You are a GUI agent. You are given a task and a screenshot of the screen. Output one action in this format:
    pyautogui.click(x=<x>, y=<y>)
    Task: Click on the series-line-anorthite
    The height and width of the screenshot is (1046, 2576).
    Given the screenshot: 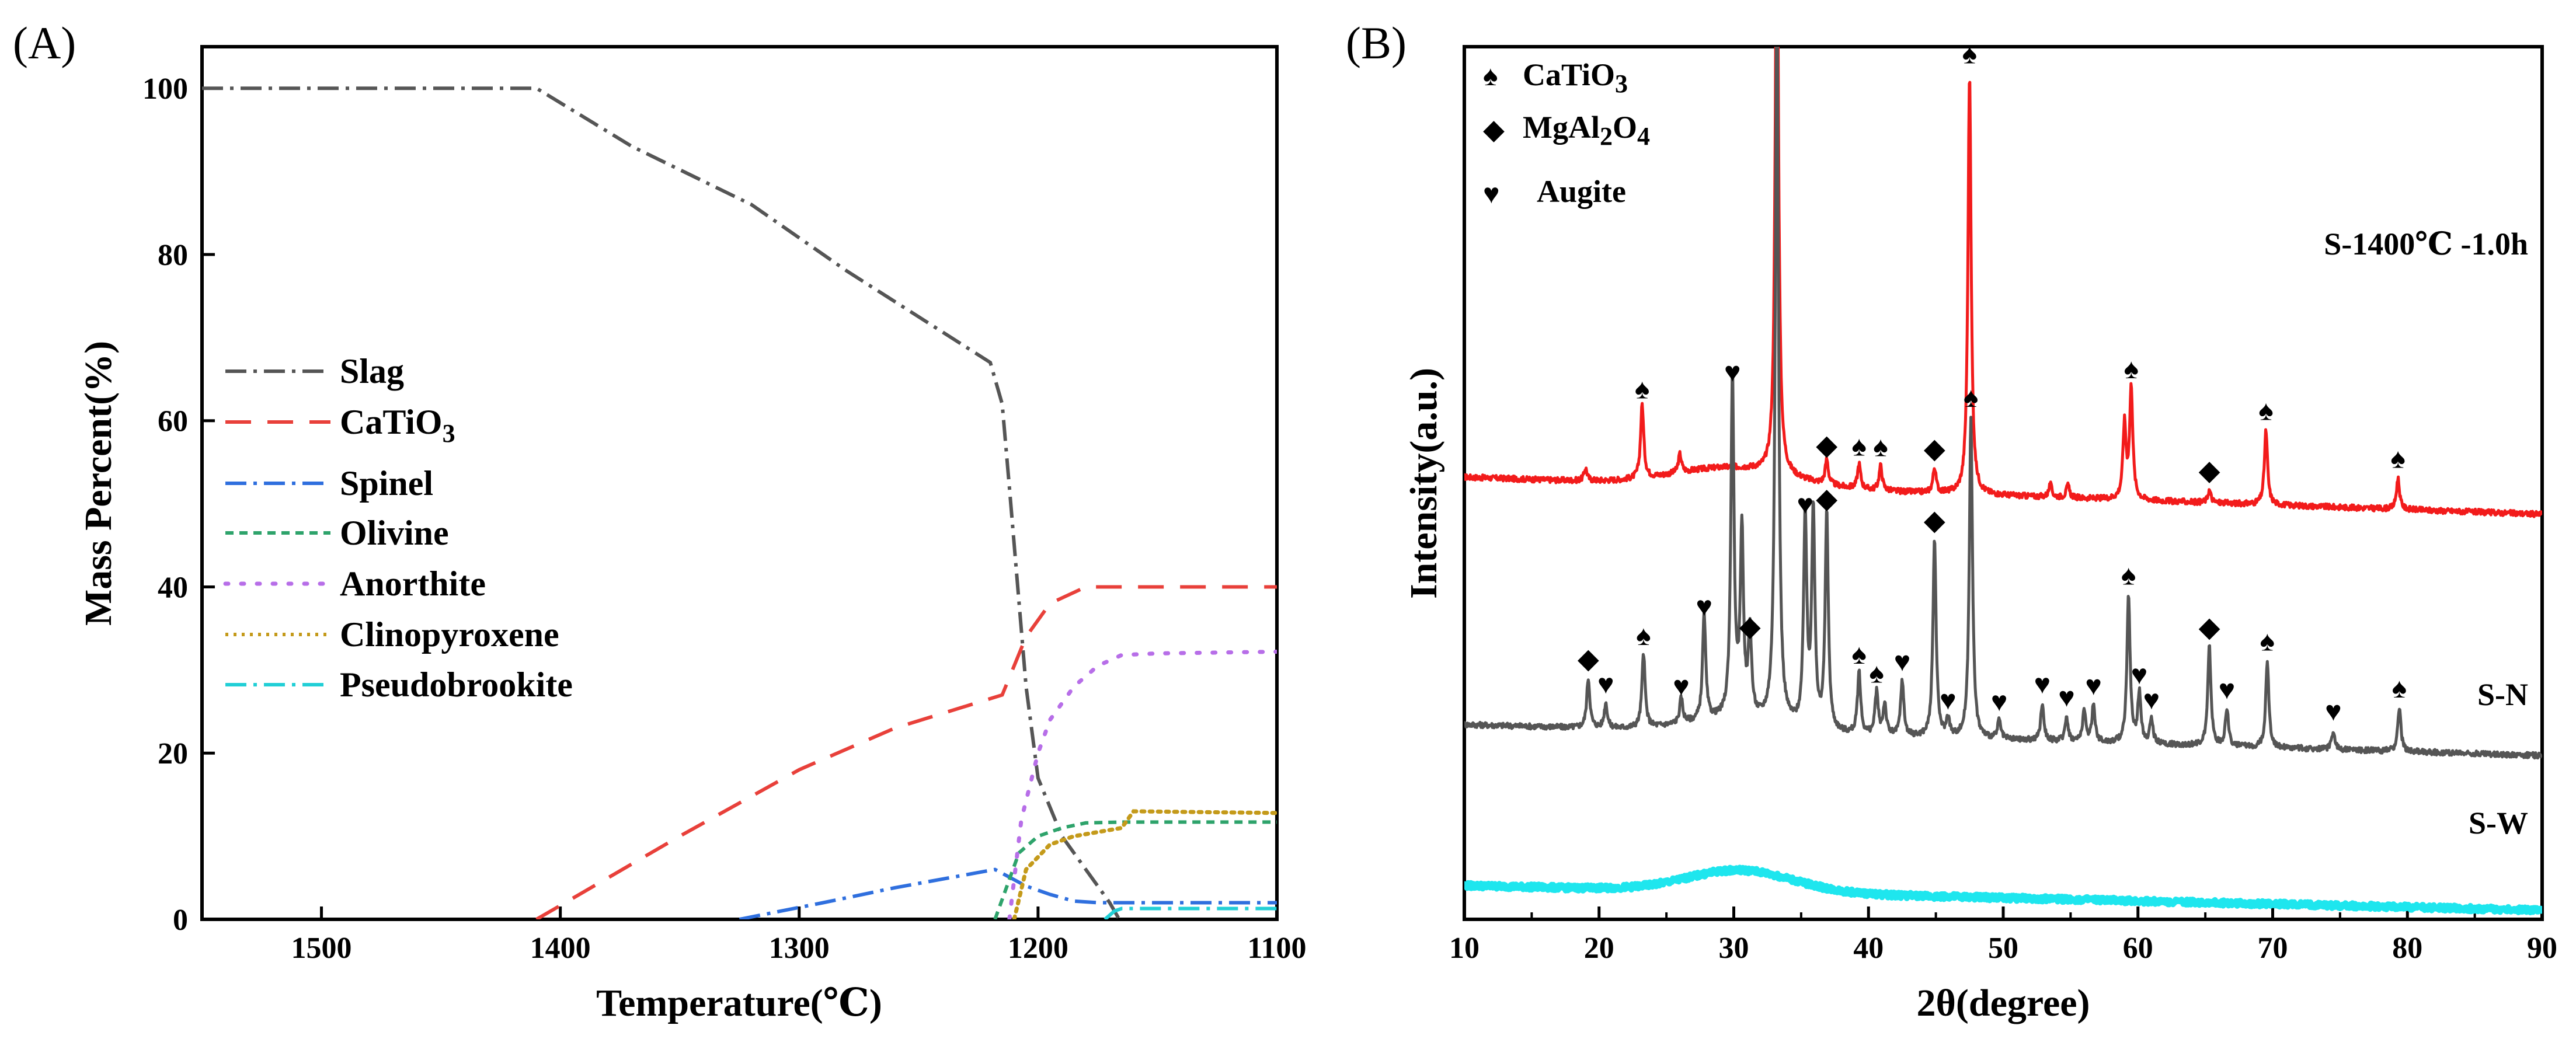 What is the action you would take?
    pyautogui.click(x=1142, y=784)
    